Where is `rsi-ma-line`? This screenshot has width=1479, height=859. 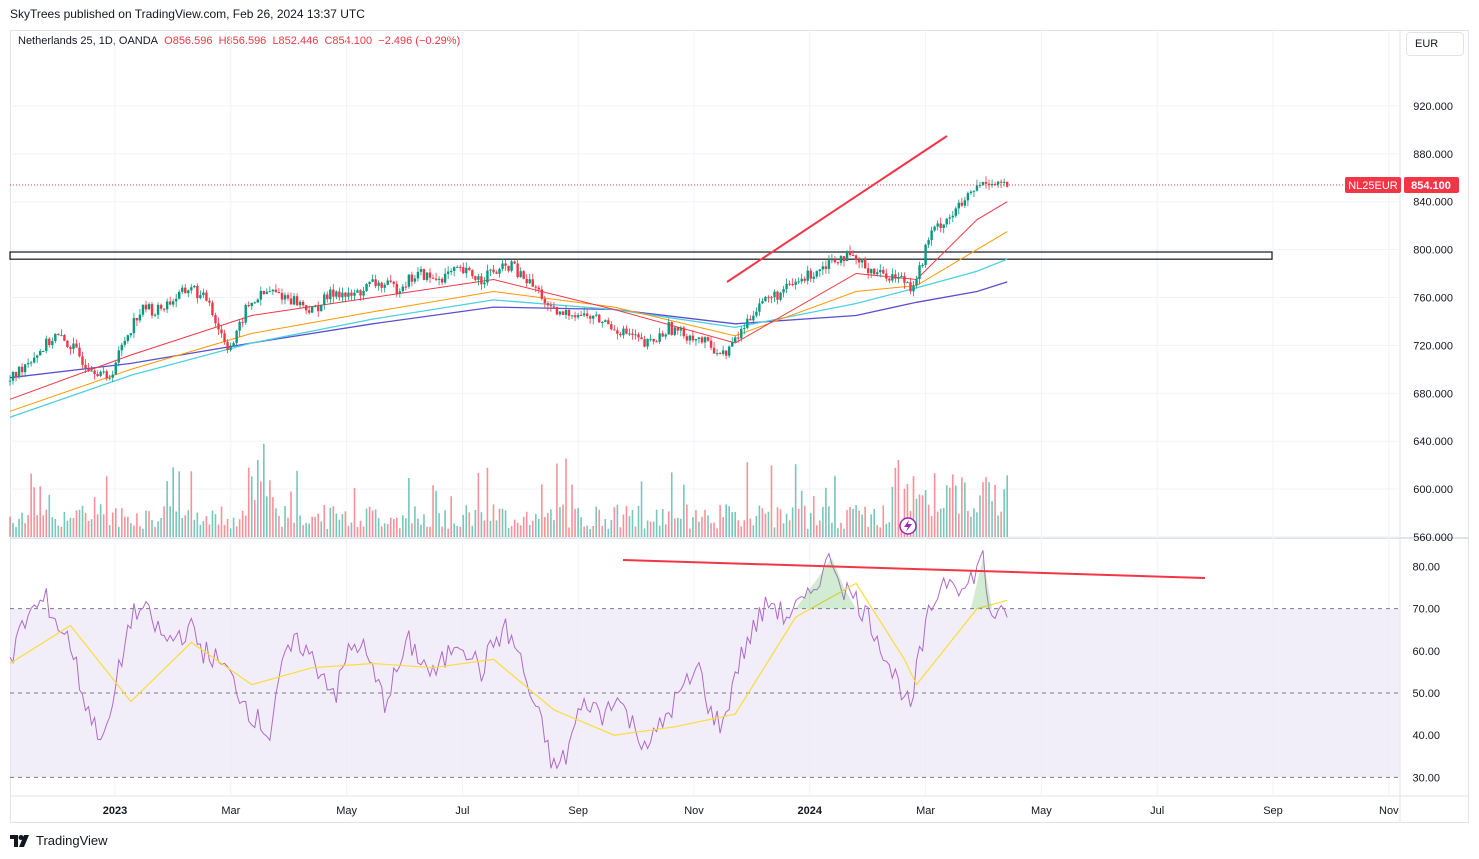 rsi-ma-line is located at coordinates (508, 659).